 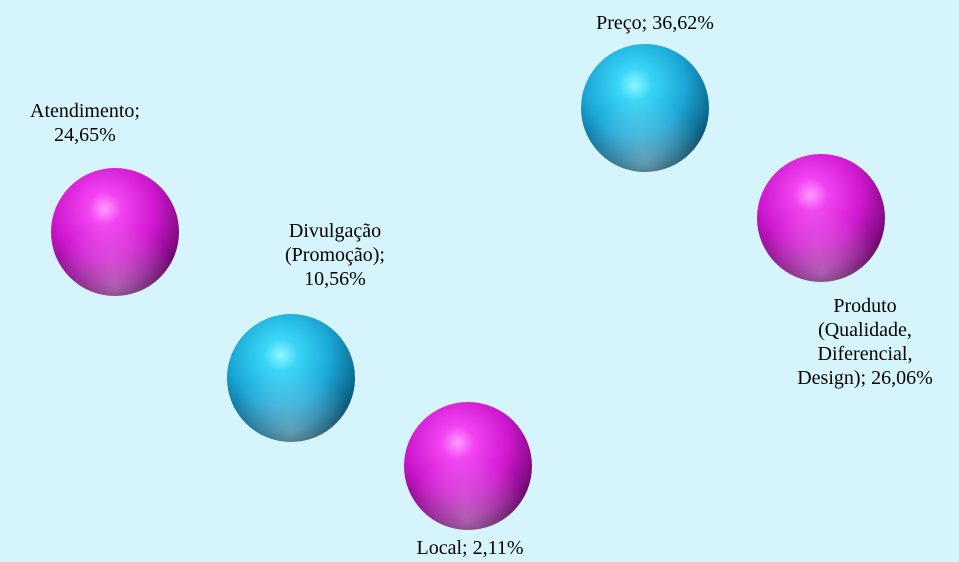 I want to click on pie-slice-divulgacao, so click(x=291, y=378).